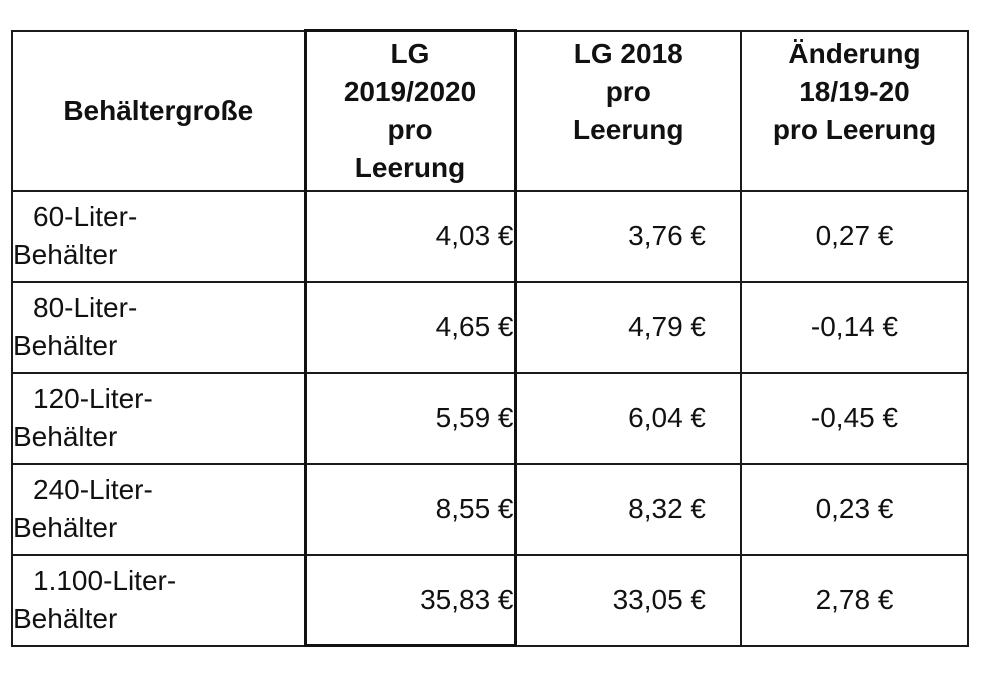 Image resolution: width=1000 pixels, height=679 pixels. I want to click on table-row: 120-Liter- Behälter 5,59 € 6,04 € -0,45 €, so click(490, 418).